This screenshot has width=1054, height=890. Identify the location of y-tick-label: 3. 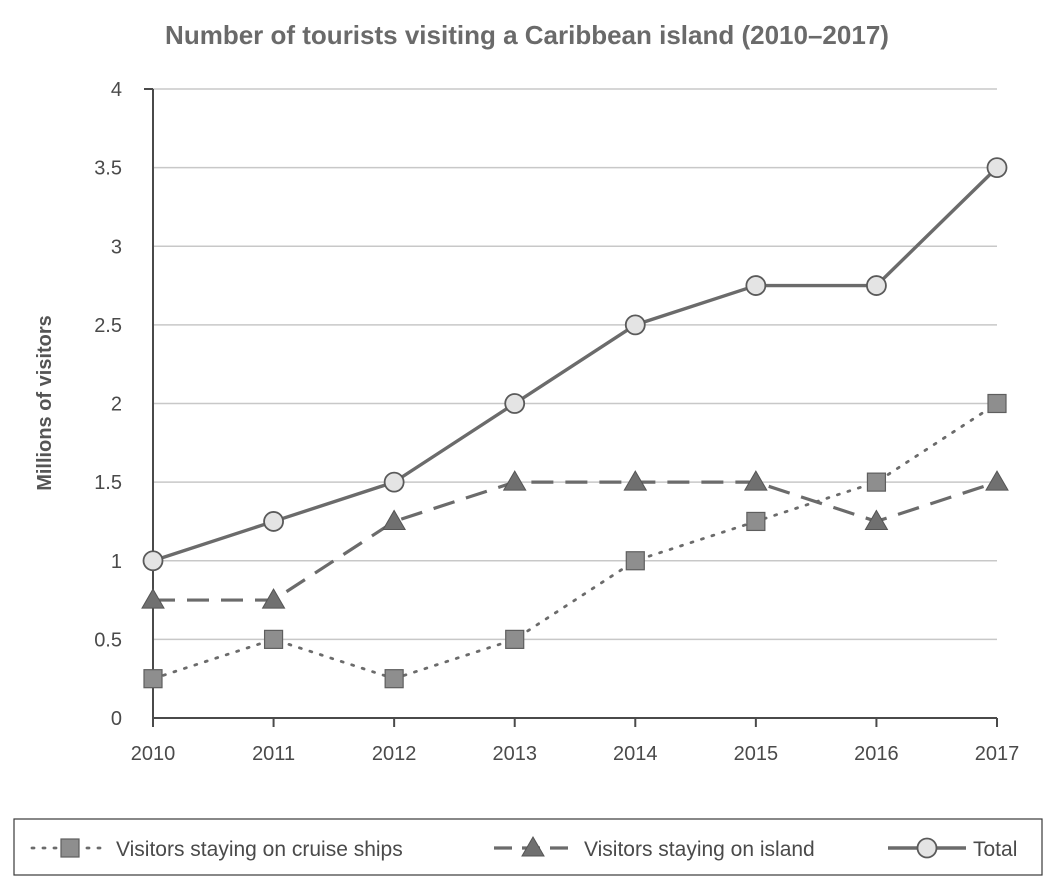
(116, 247).